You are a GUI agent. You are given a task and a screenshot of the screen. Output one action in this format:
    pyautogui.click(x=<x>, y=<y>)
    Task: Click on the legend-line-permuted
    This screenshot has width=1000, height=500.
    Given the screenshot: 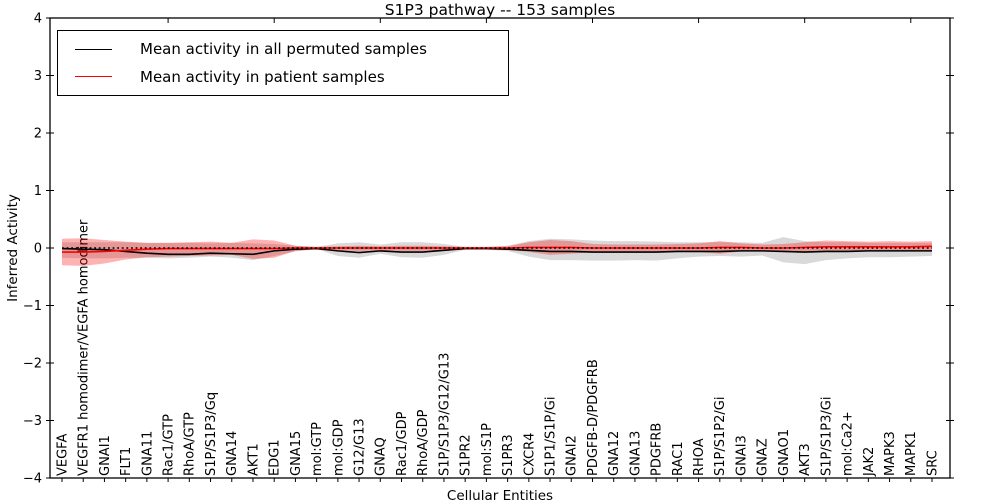 What is the action you would take?
    pyautogui.click(x=93, y=49)
    